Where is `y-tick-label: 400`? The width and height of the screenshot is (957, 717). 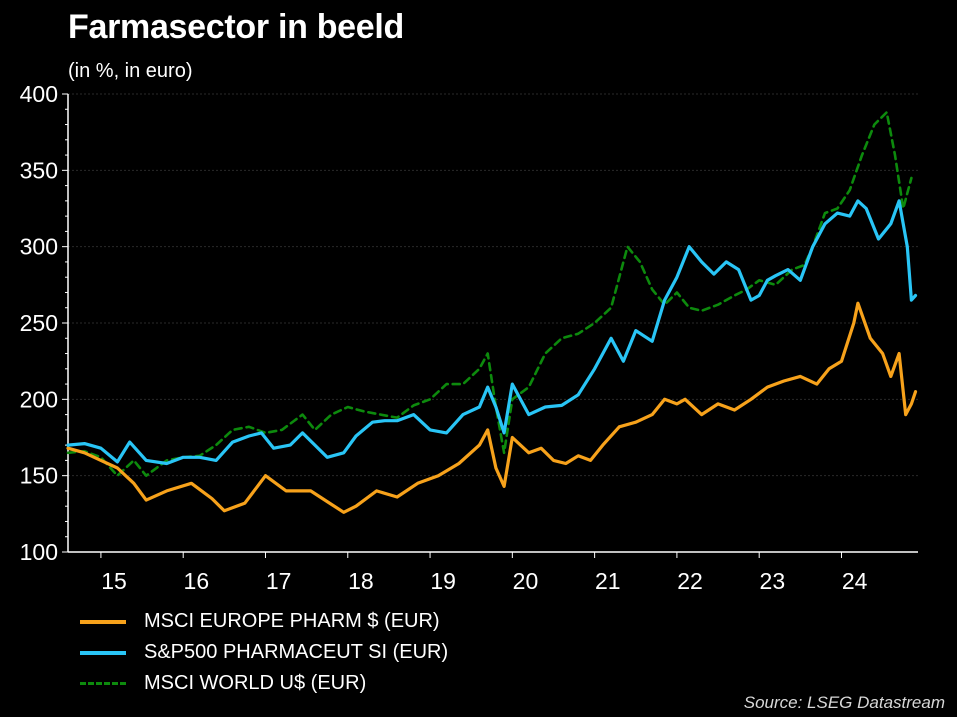
y-tick-label: 400 is located at coordinates (39, 94).